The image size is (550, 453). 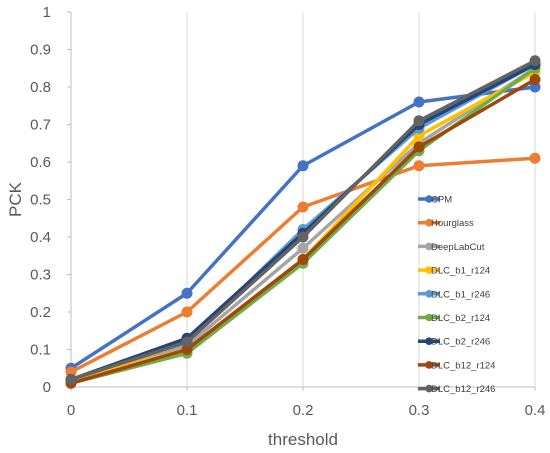 I want to click on y-tick-label: 0.5, so click(x=40, y=200).